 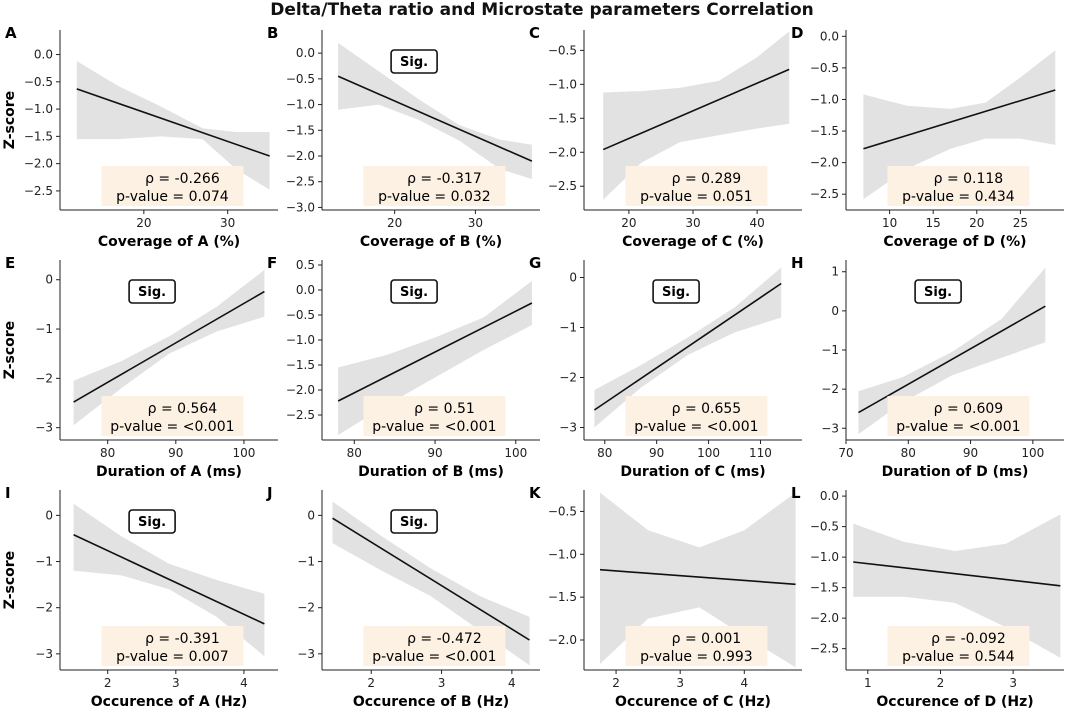 I want to click on stats-p-value: p-value = 0.074, so click(x=172, y=197).